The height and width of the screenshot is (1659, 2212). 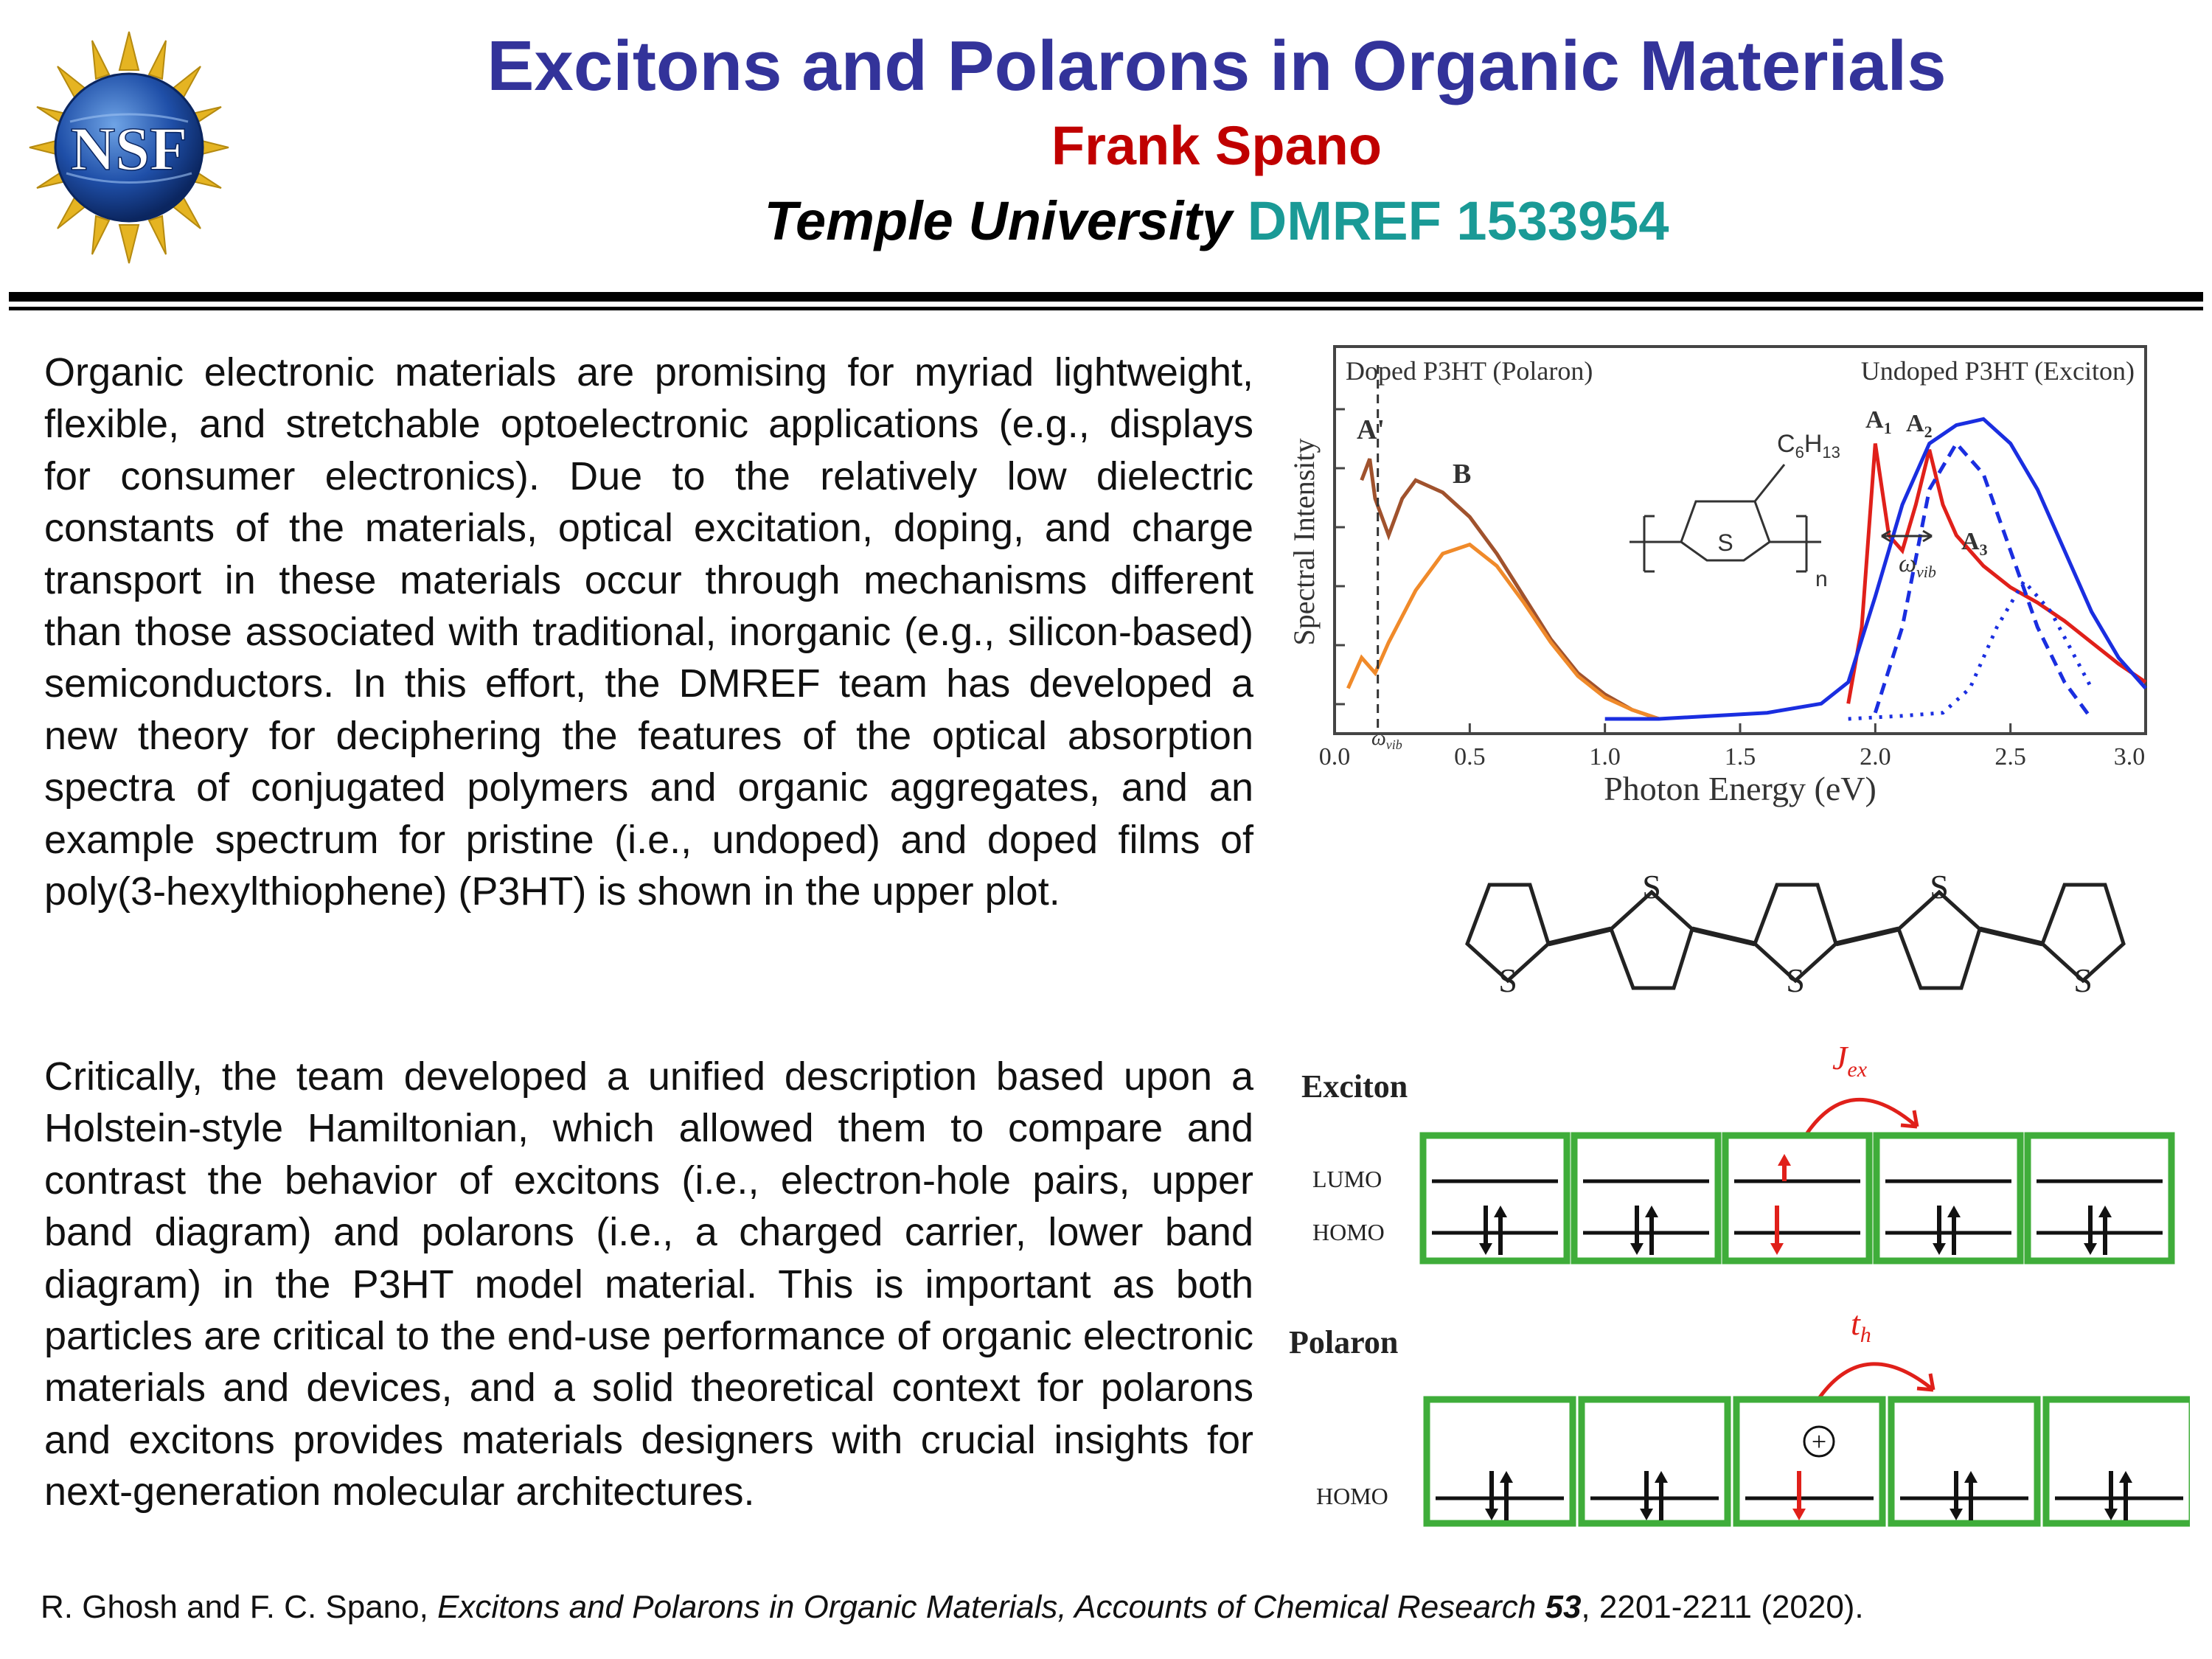 What do you see at coordinates (1850, 1061) in the screenshot?
I see `exciton-coupling-label: Jex` at bounding box center [1850, 1061].